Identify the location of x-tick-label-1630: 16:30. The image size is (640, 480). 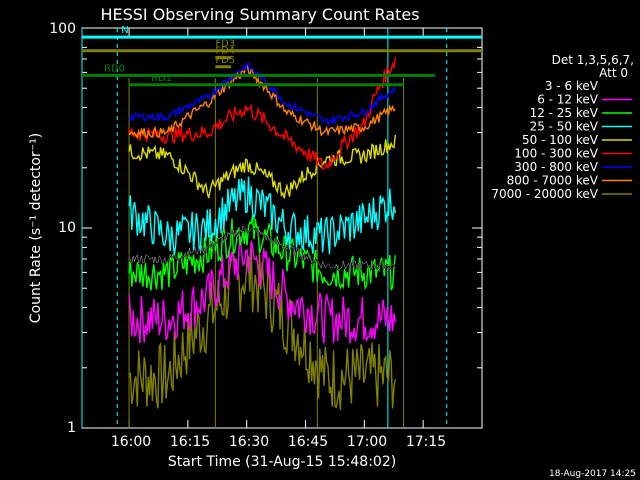
(249, 442).